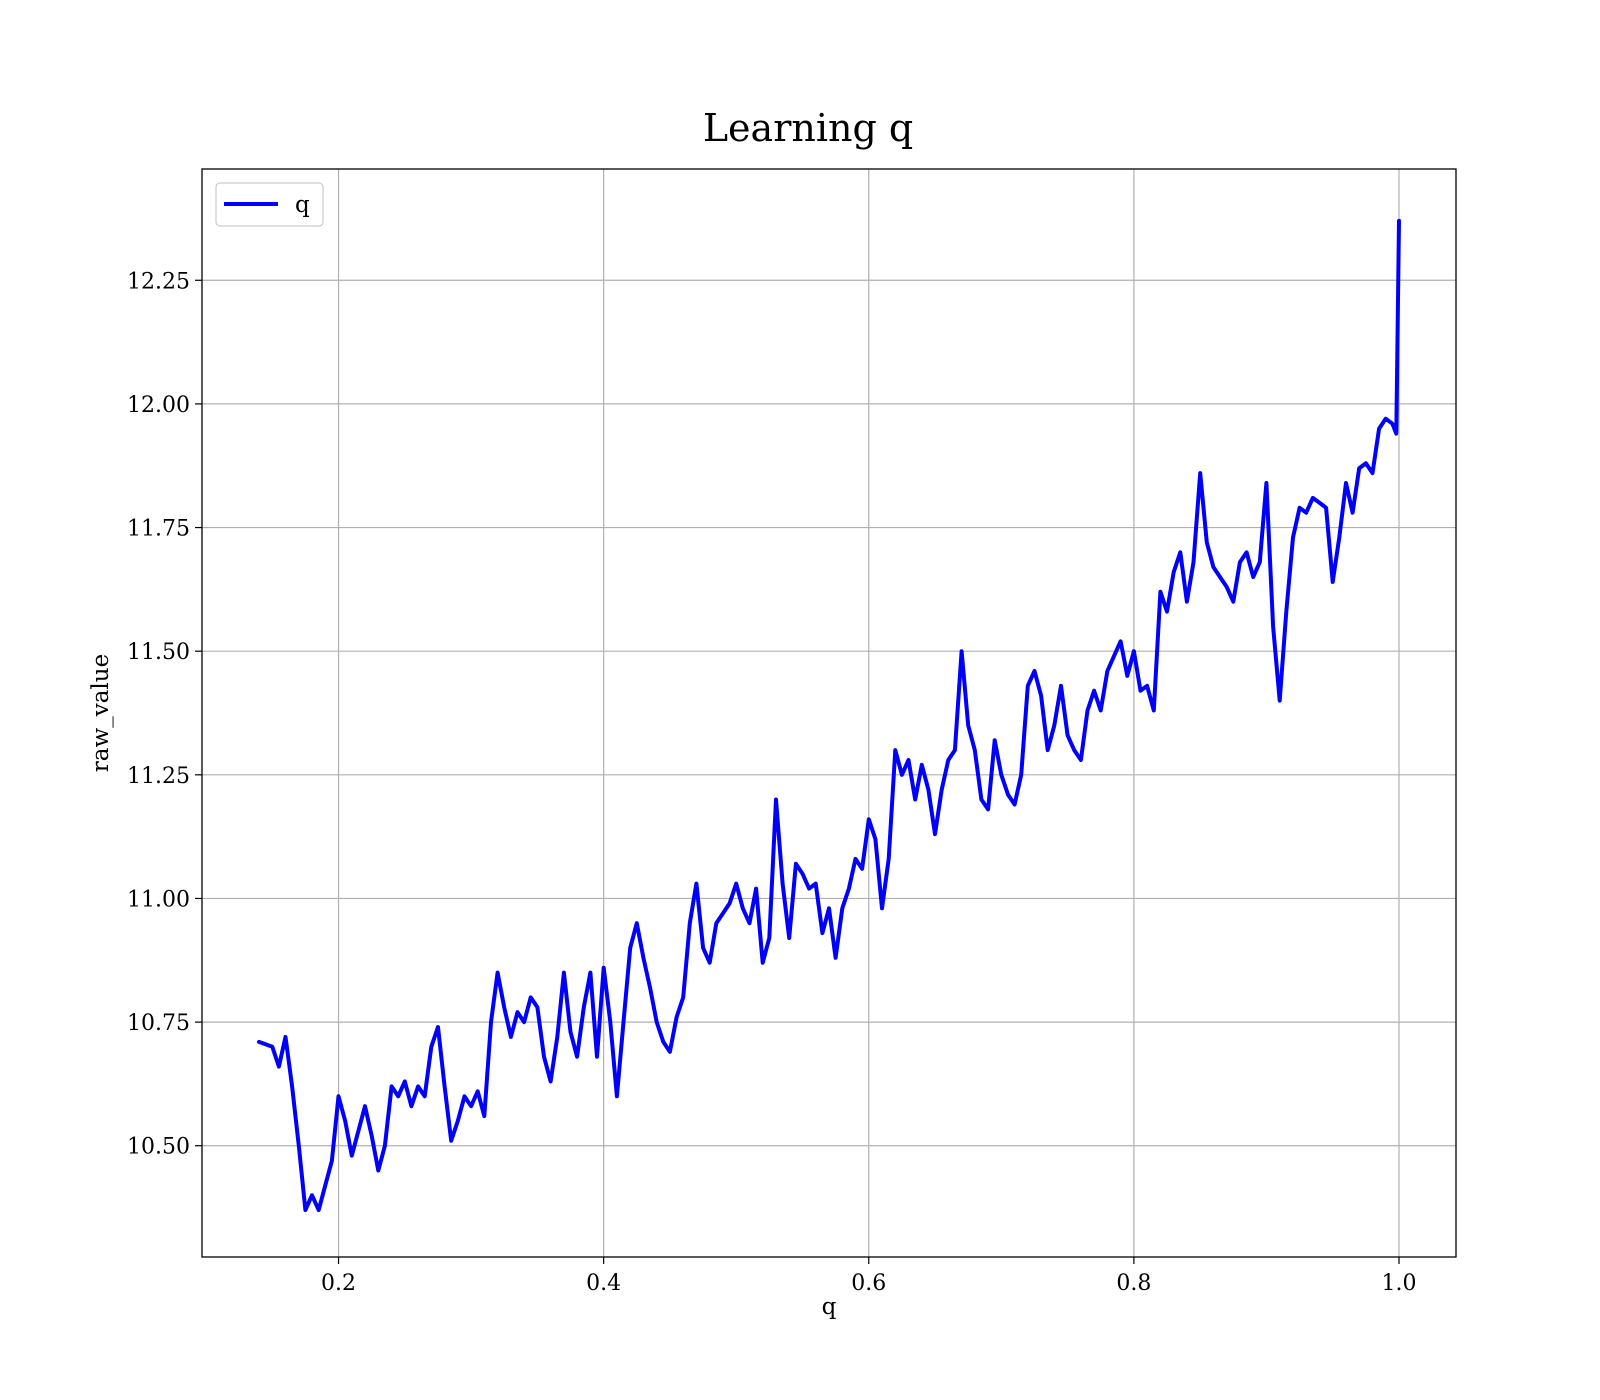 This screenshot has width=1600, height=1400. Describe the element at coordinates (338, 1283) in the screenshot. I see `x-tick-label: 0.2` at that location.